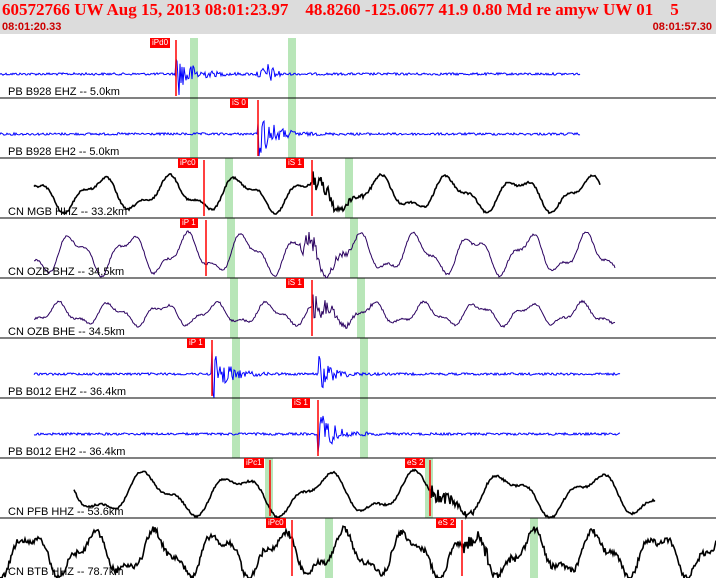 The width and height of the screenshot is (716, 578). Describe the element at coordinates (66, 572) in the screenshot. I see `trace-label: CN BTB HHZ -- 78.7km` at that location.